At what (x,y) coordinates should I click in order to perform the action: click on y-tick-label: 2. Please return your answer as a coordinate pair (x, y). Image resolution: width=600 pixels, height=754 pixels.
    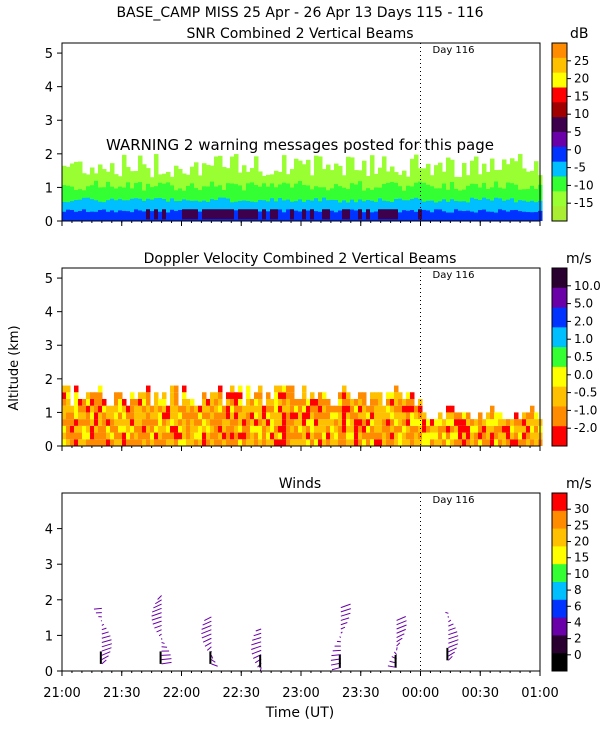
    Looking at the image, I should click on (49, 601).